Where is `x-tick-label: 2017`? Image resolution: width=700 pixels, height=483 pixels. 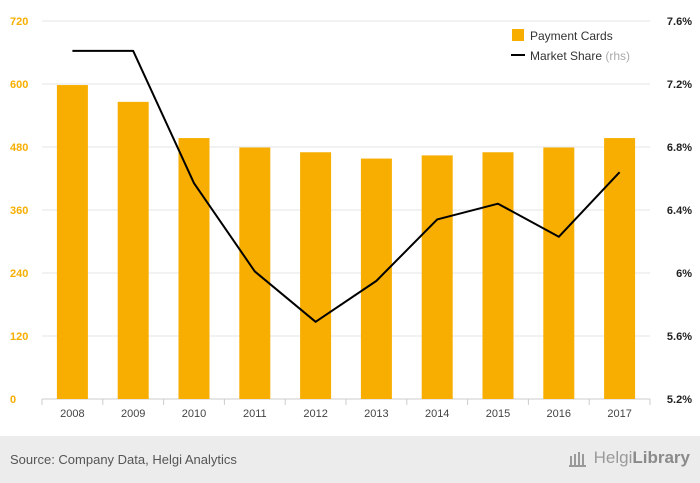 x-tick-label: 2017 is located at coordinates (619, 414).